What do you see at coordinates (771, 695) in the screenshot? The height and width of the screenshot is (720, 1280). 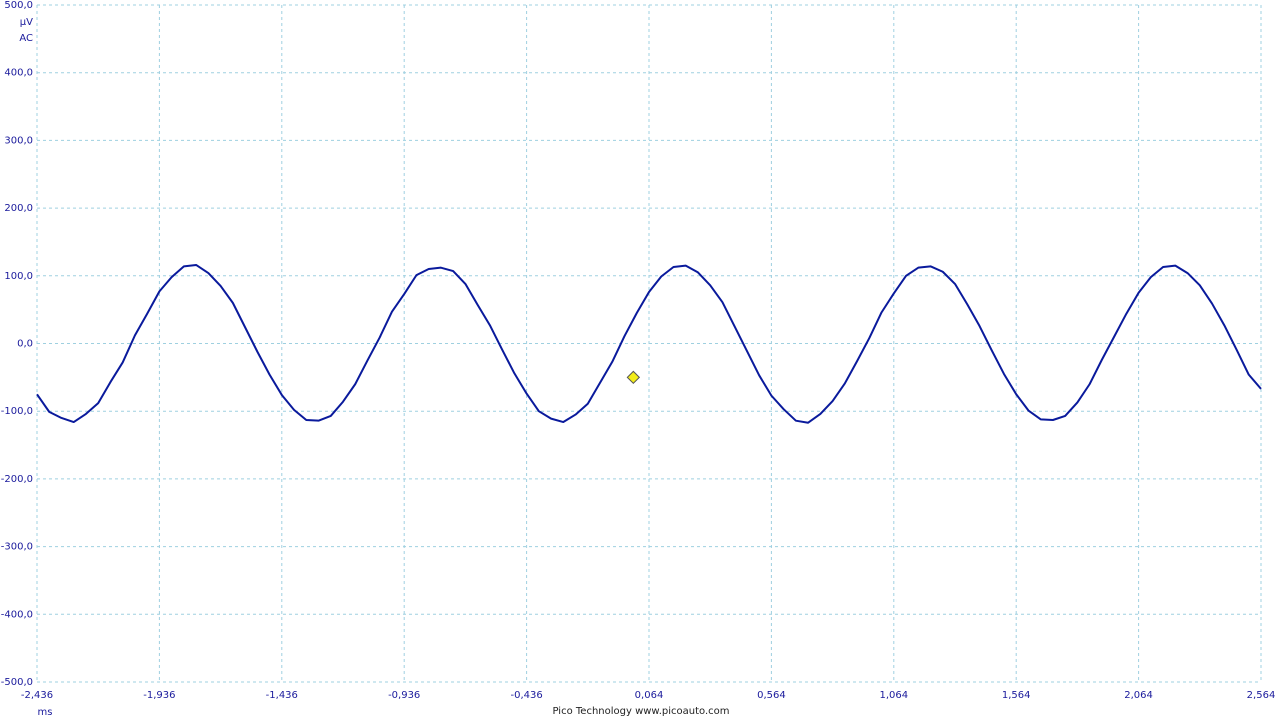 I see `x-tick-label: 0,564` at bounding box center [771, 695].